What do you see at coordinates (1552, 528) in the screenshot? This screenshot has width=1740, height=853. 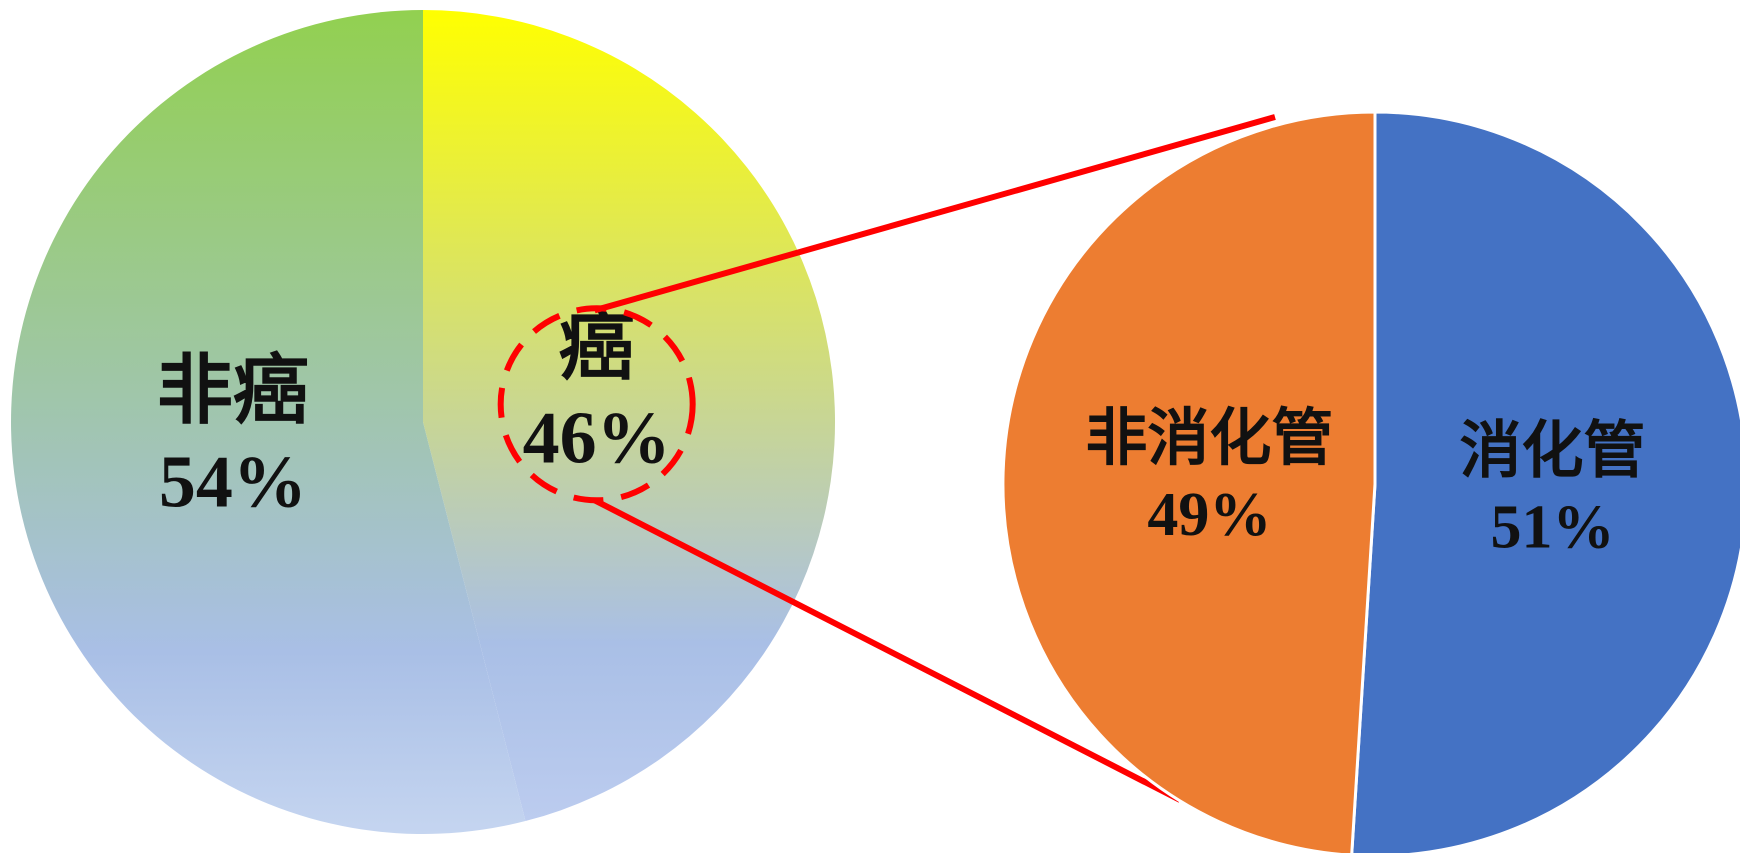 I see `slice-value-digestive: 51%` at bounding box center [1552, 528].